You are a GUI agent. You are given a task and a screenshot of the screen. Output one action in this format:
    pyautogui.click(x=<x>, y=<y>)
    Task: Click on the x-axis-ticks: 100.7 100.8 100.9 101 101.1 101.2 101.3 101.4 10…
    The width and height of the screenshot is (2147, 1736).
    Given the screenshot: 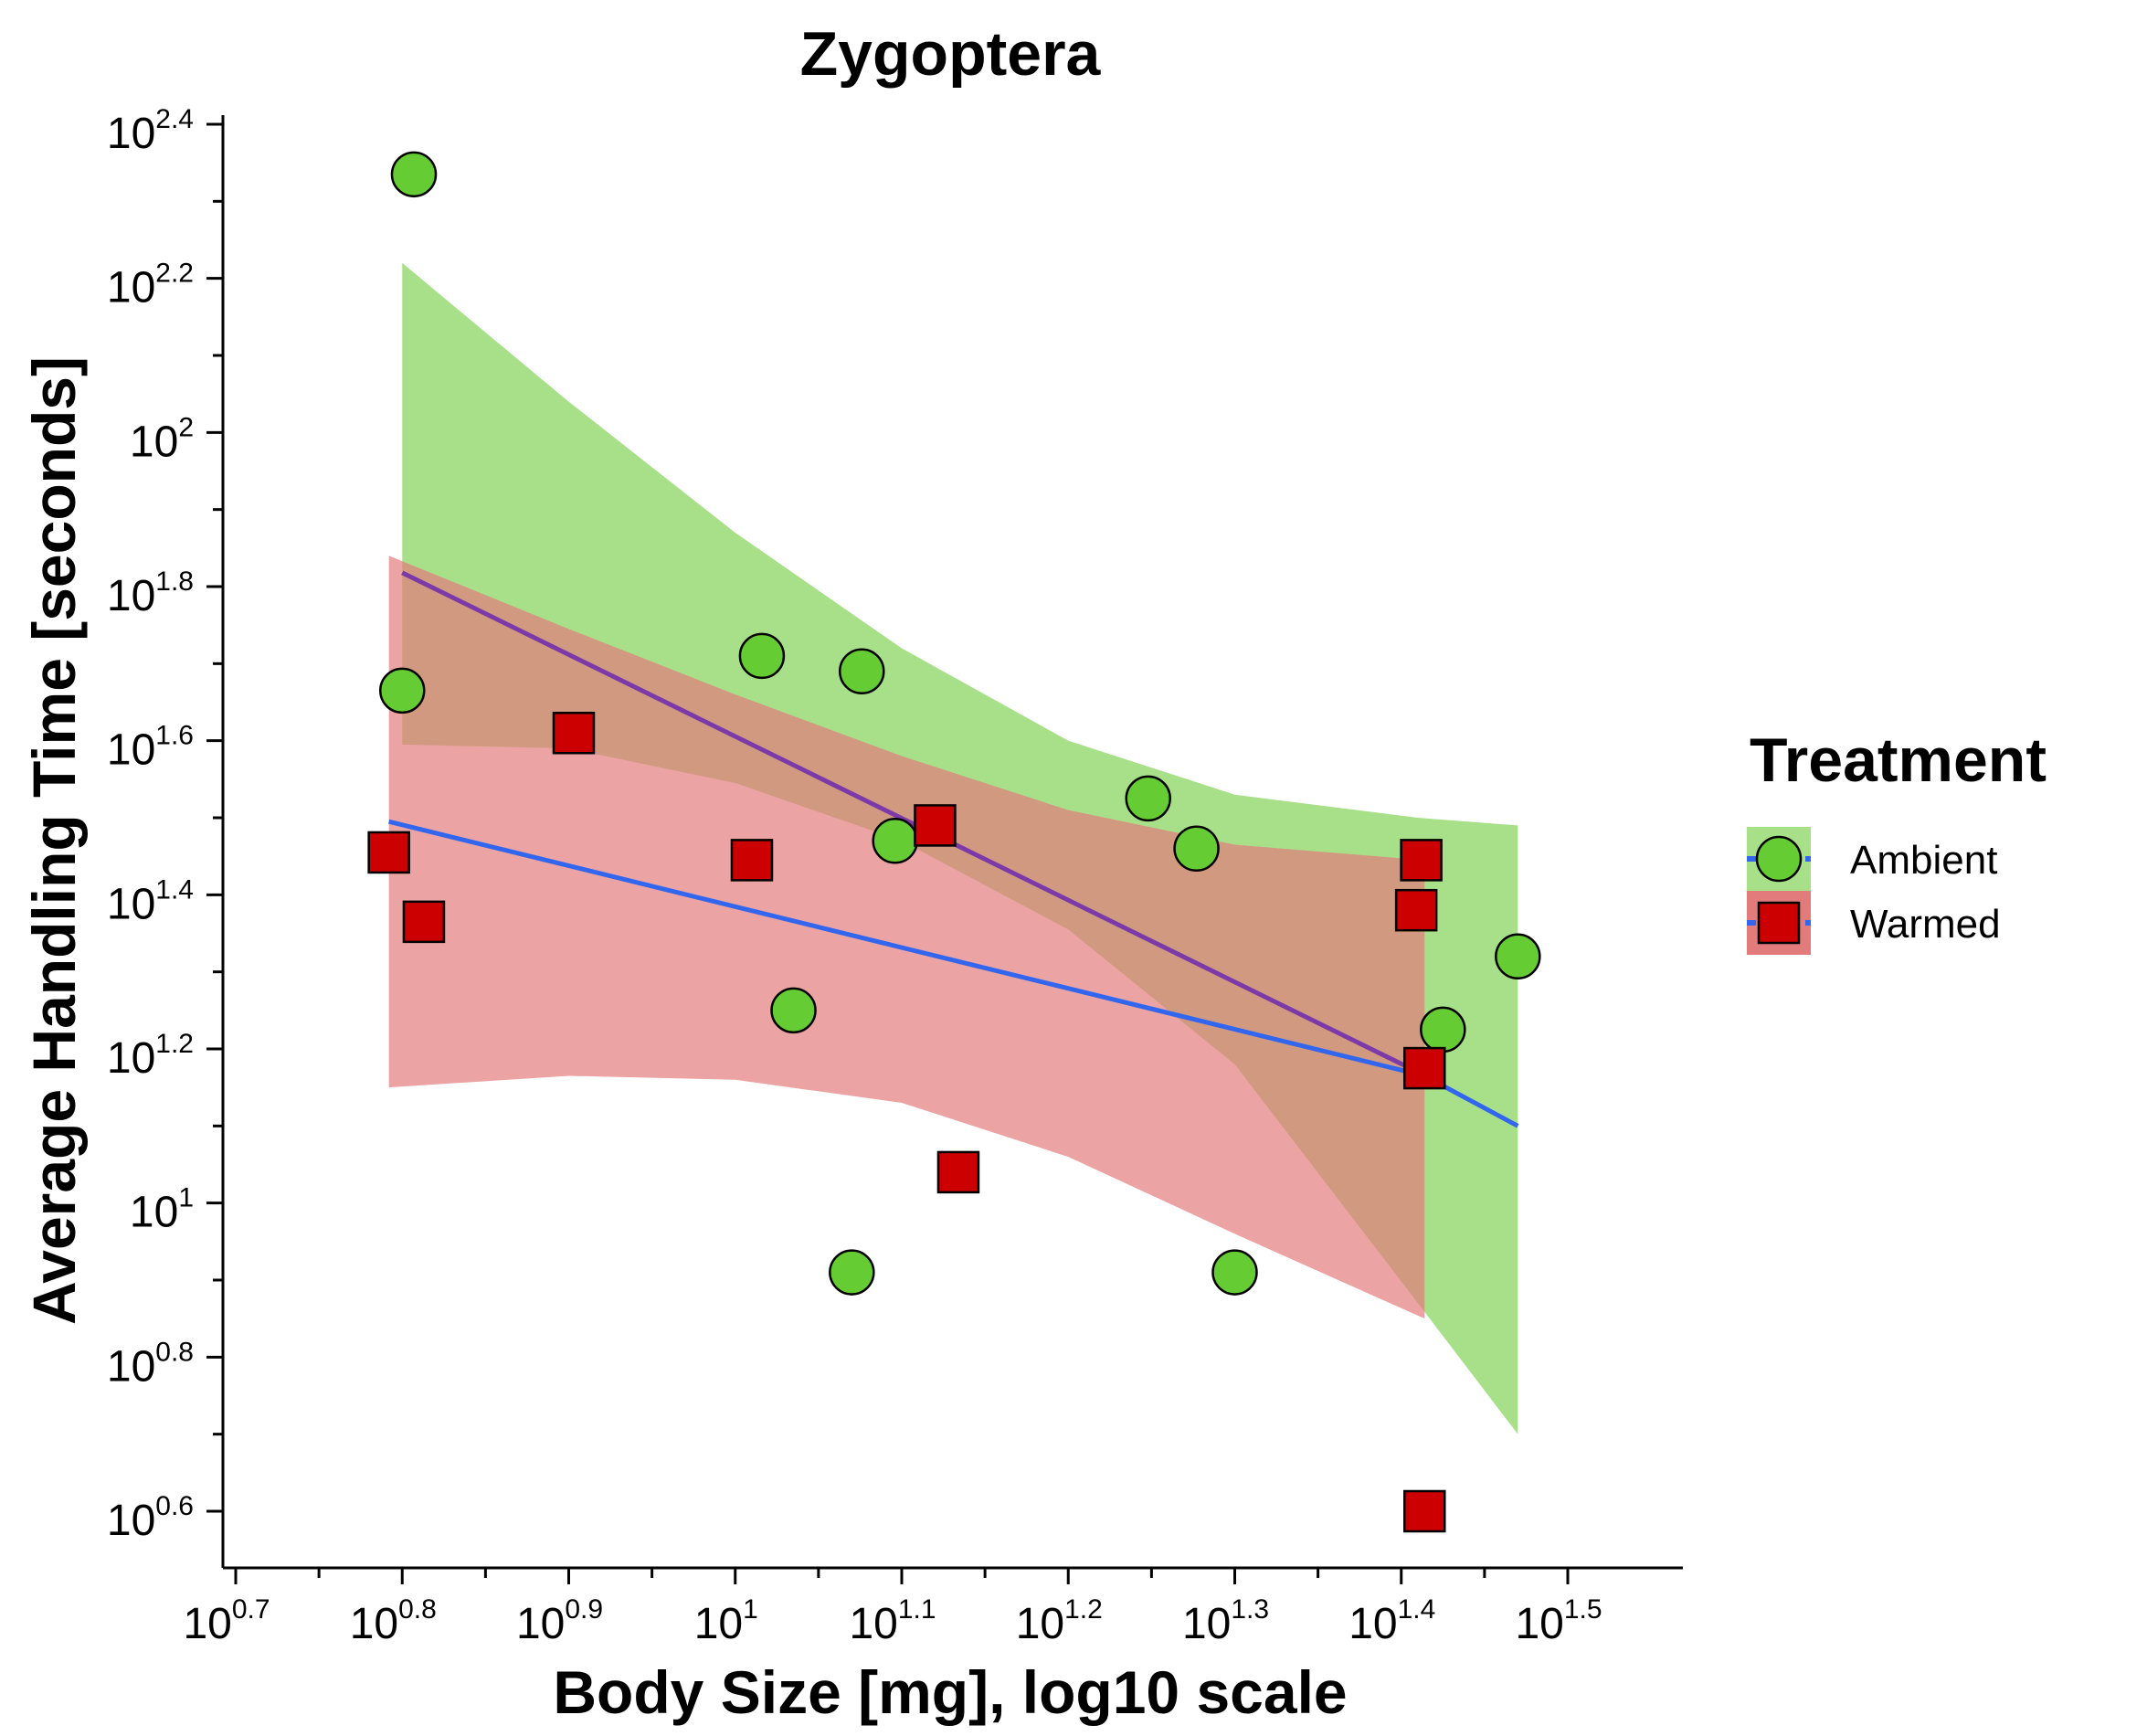 What is the action you would take?
    pyautogui.click(x=892, y=1608)
    